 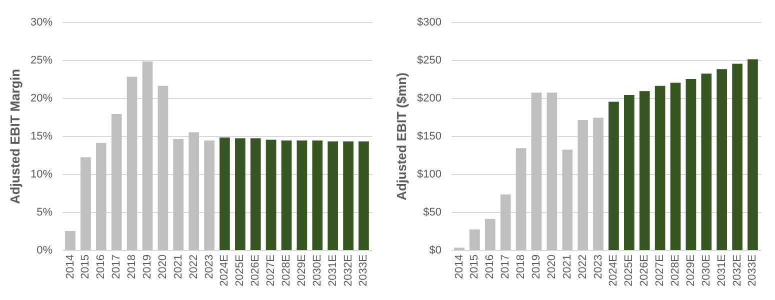 I want to click on y-tick-label: 30%, so click(x=41, y=22).